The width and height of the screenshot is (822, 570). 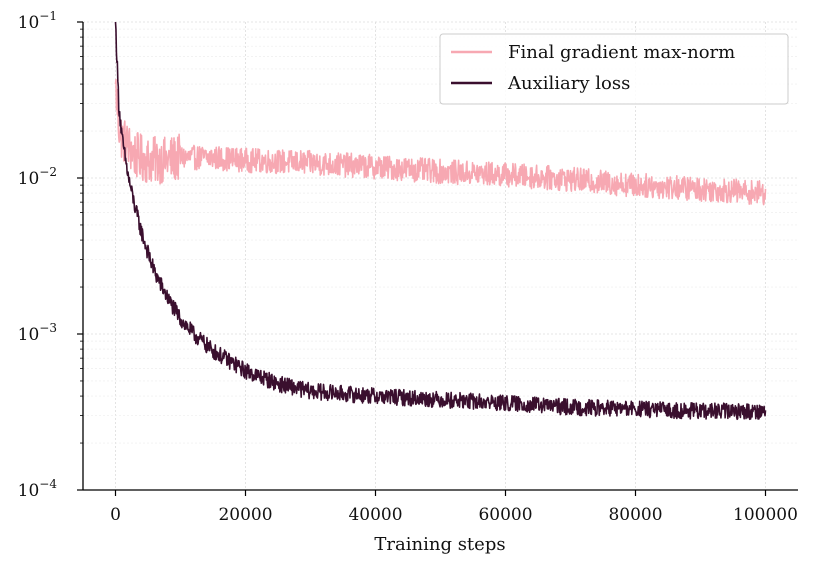 I want to click on x-tick-label: 0, so click(x=115, y=515).